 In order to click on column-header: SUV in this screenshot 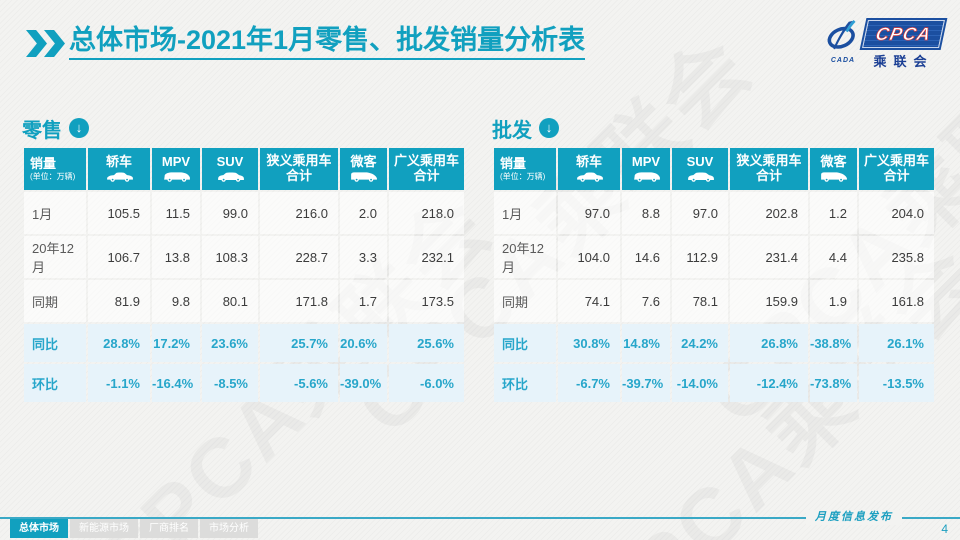, I will do `click(700, 169)`.